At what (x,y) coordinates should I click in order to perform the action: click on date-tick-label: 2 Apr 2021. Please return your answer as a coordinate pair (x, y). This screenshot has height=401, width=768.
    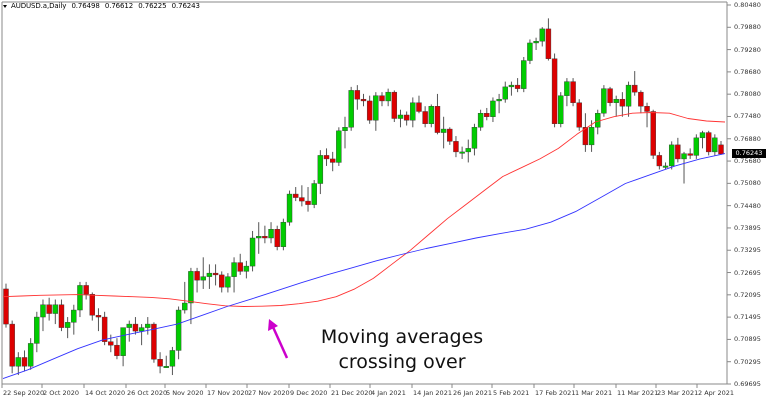
    Looking at the image, I should click on (716, 393).